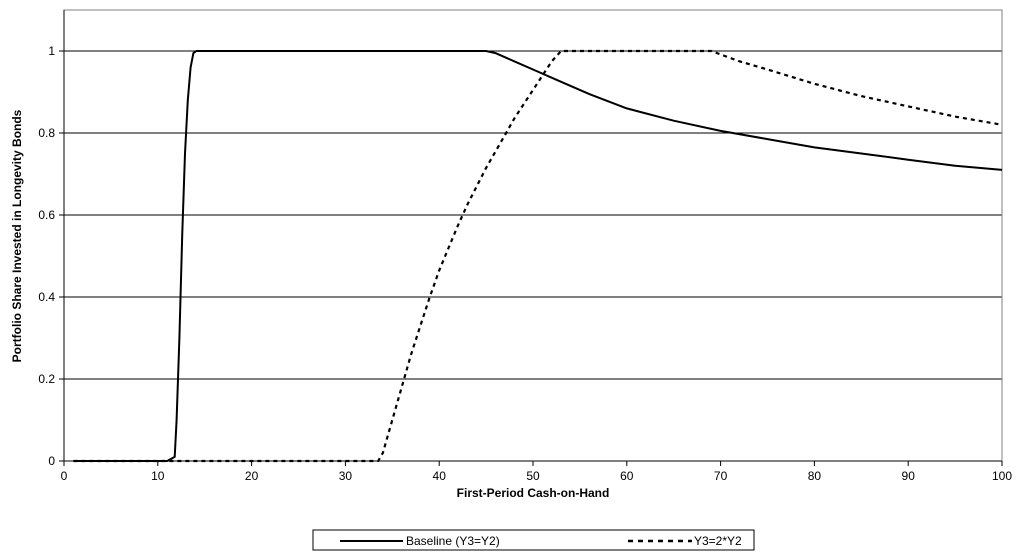 This screenshot has height=553, width=1020. Describe the element at coordinates (46, 133) in the screenshot. I see `y-tick-label: 0.8` at that location.